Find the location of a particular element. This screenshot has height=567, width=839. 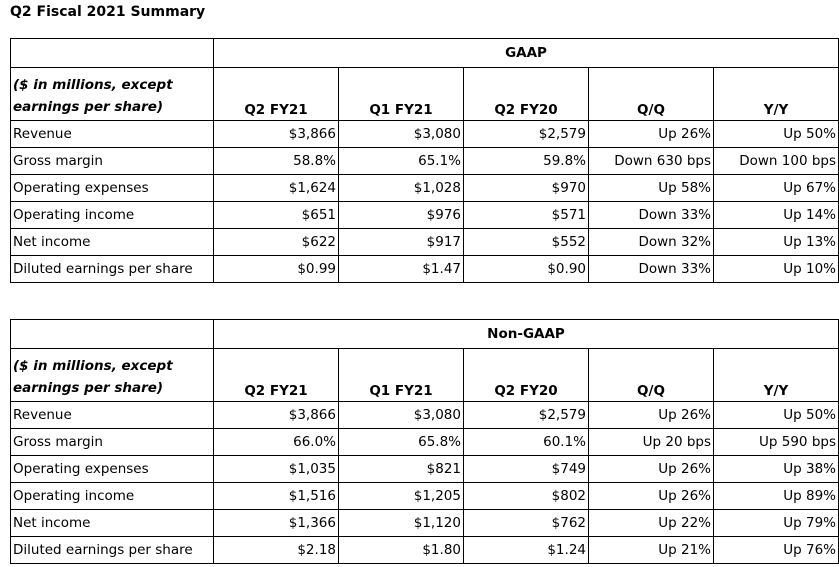

table-cell: Up 21% is located at coordinates (651, 550).